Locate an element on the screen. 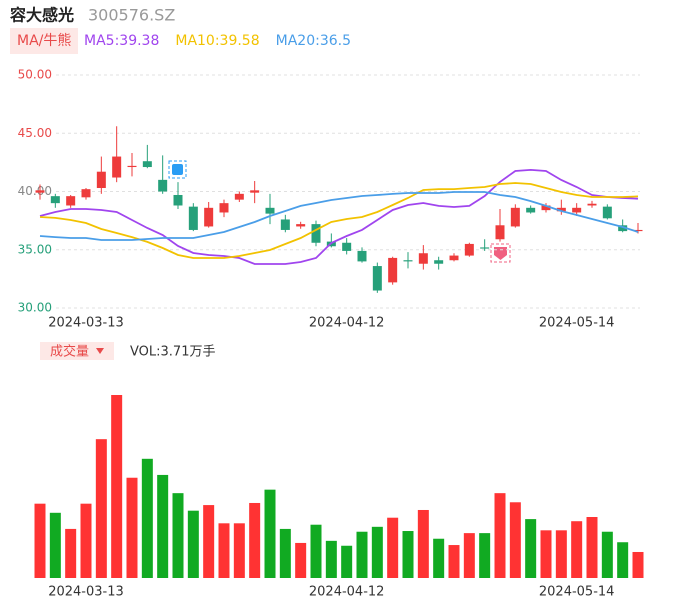 The height and width of the screenshot is (610, 686). badge-blue is located at coordinates (177, 169).